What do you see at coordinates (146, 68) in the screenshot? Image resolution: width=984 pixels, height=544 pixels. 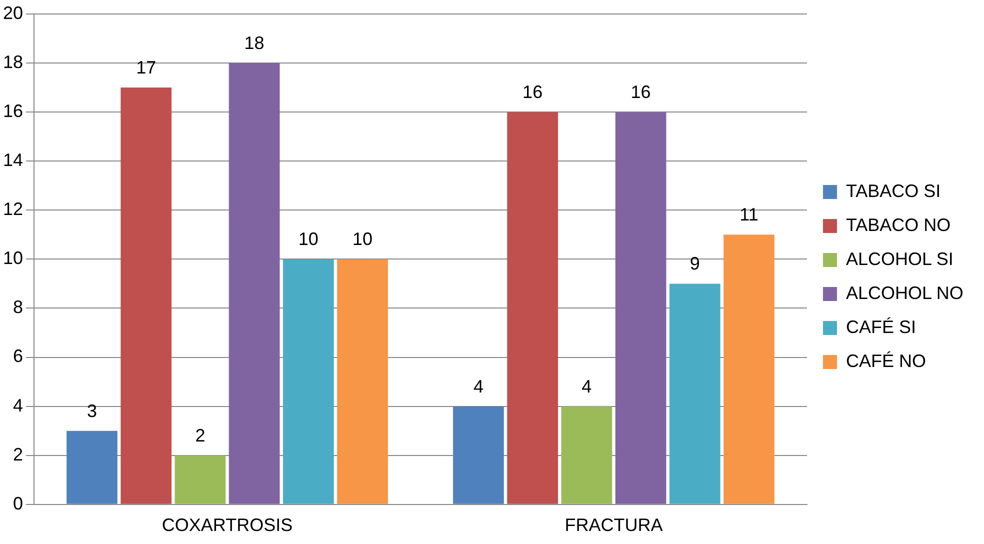 I see `data-label: 17` at bounding box center [146, 68].